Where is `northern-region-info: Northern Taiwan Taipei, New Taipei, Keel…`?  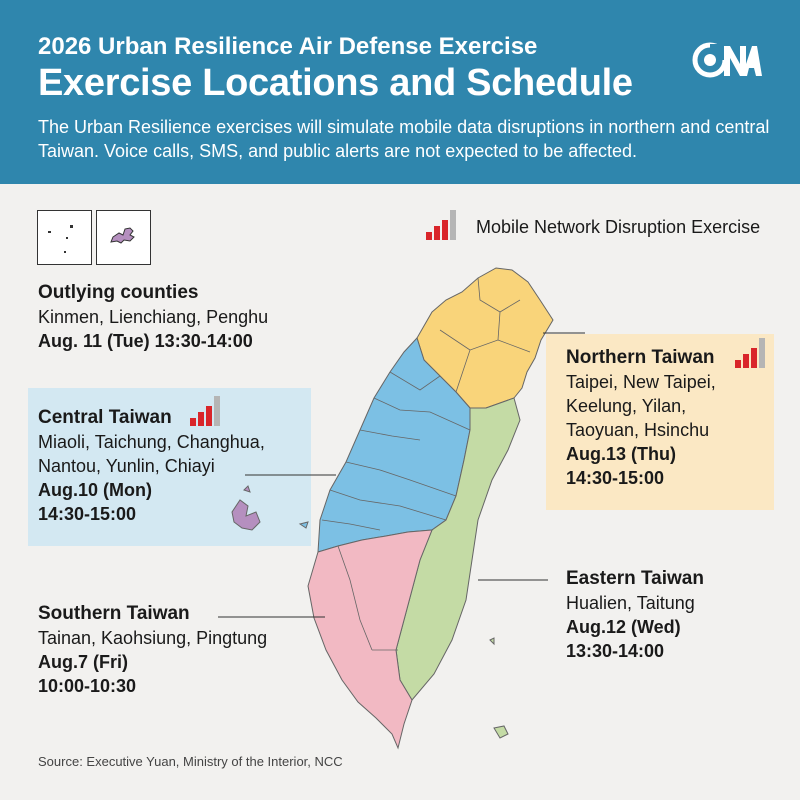
northern-region-info: Northern Taiwan Taipei, New Taipei, Keel… is located at coordinates (641, 418).